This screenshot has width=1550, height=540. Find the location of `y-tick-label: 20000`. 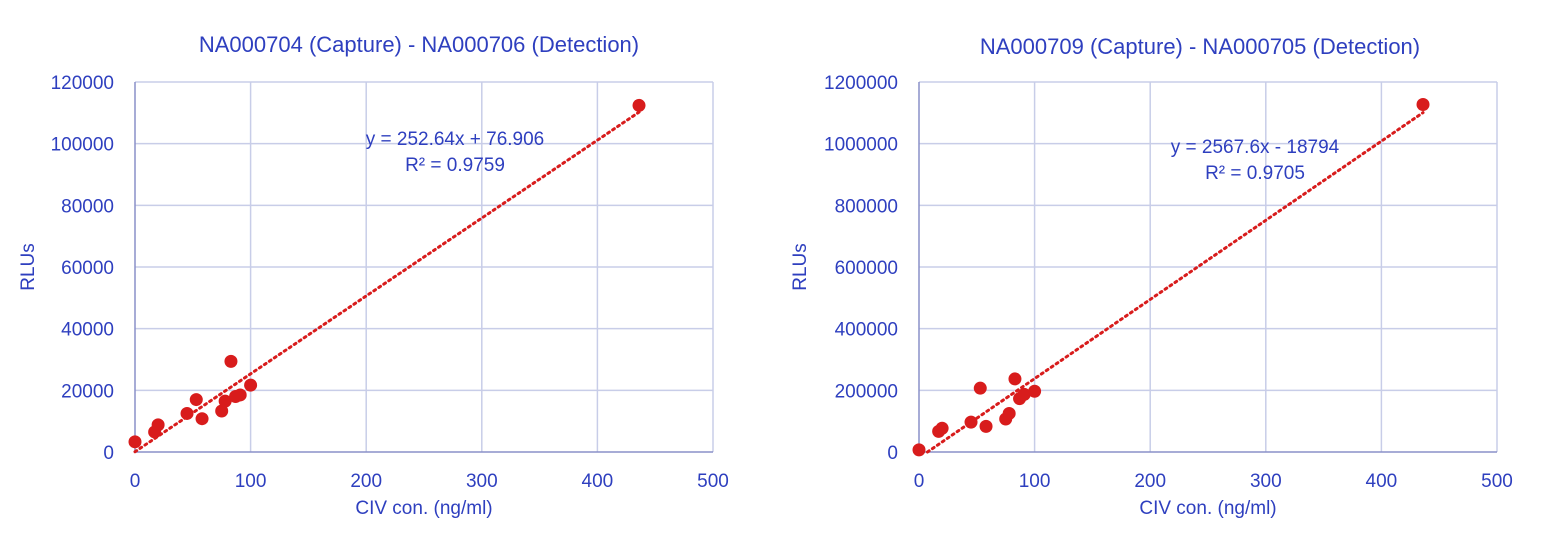

y-tick-label: 20000 is located at coordinates (87, 391).